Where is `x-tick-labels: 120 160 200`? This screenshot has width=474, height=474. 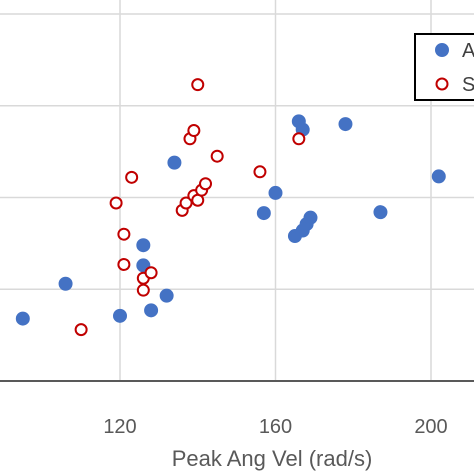 x-tick-labels: 120 160 200 is located at coordinates (275, 427).